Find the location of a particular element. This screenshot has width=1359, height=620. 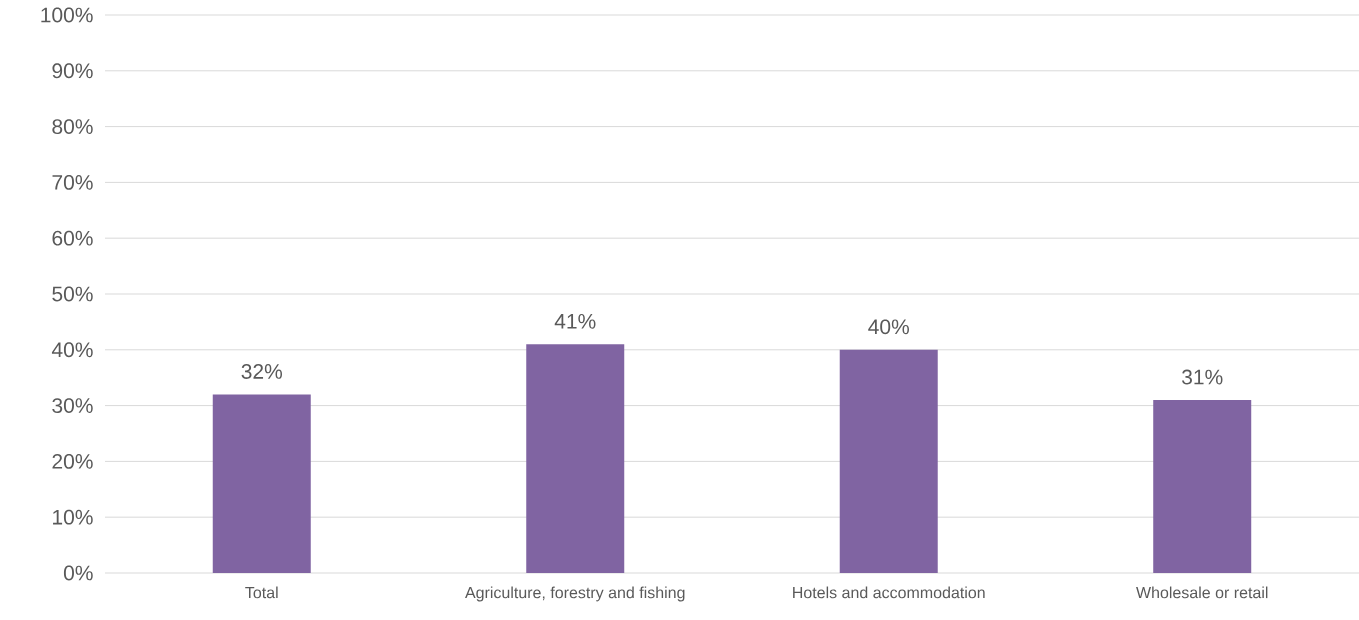

data-label: 32% is located at coordinates (262, 371).